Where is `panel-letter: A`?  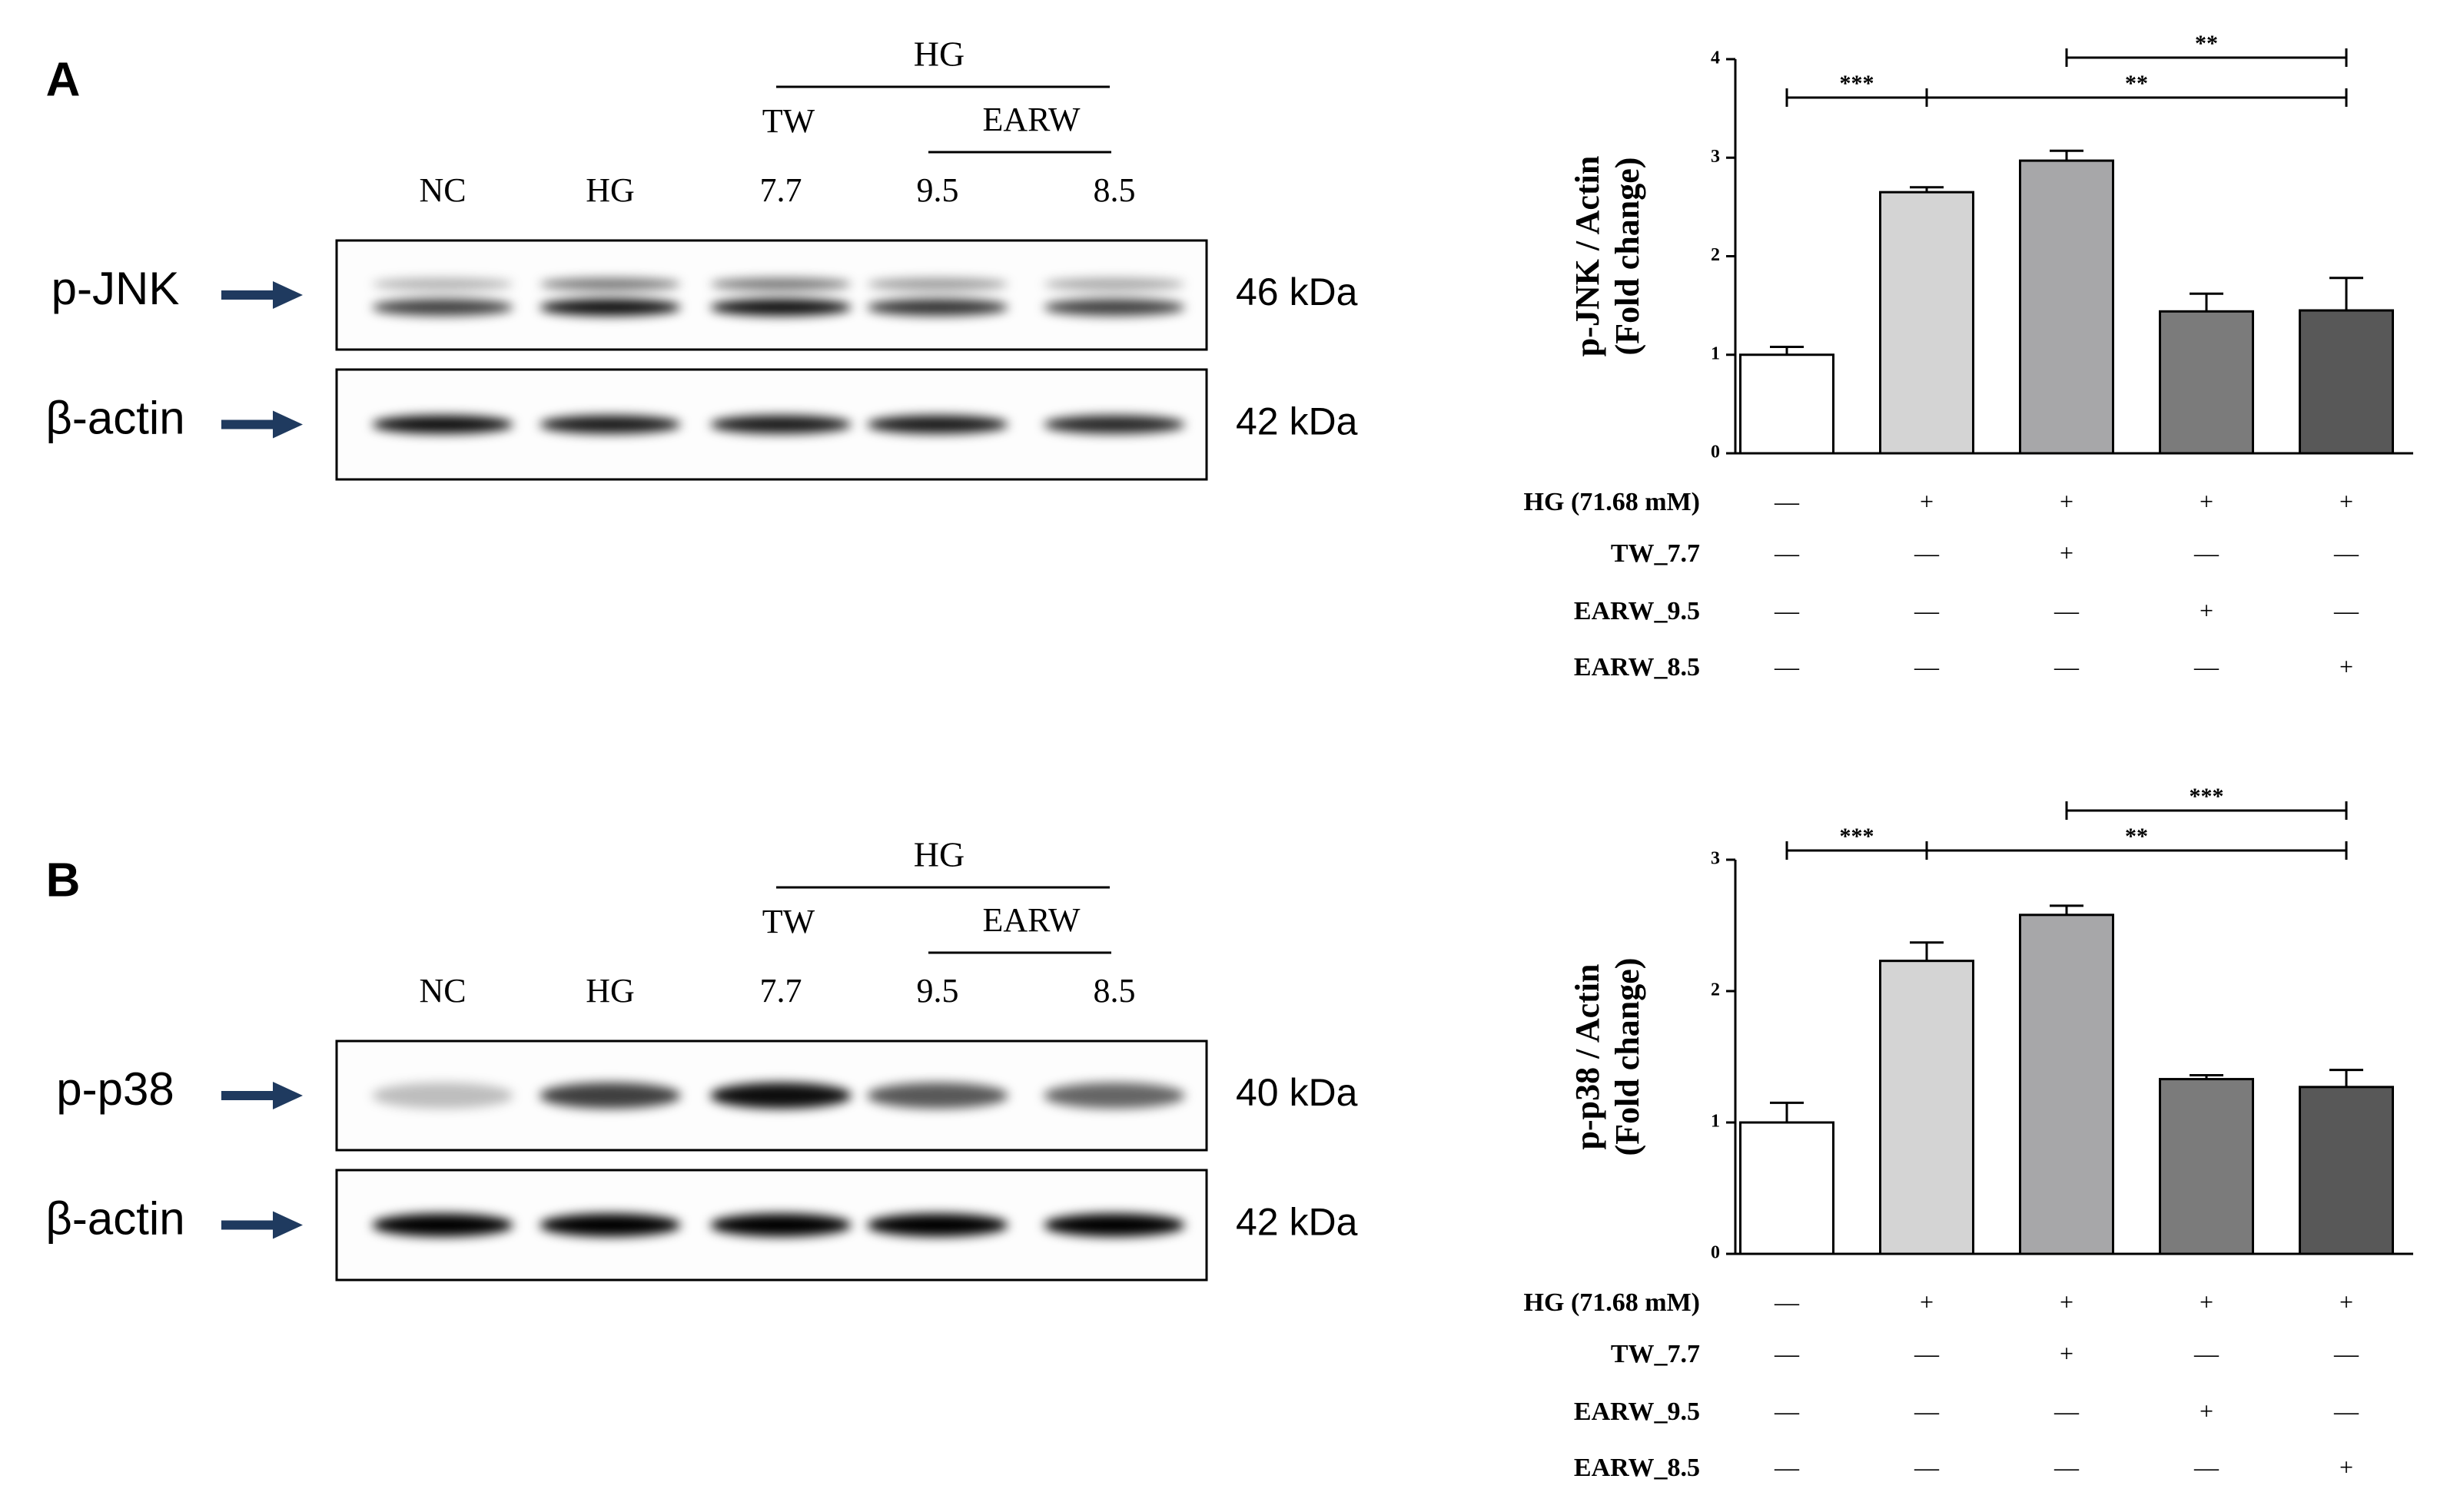
panel-letter: A is located at coordinates (63, 79).